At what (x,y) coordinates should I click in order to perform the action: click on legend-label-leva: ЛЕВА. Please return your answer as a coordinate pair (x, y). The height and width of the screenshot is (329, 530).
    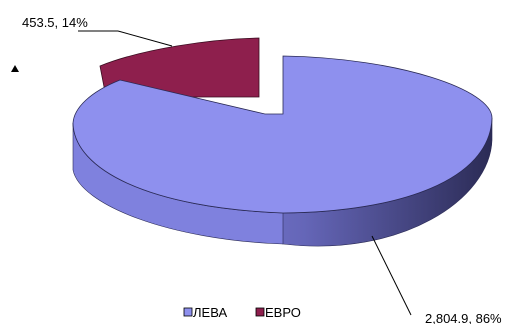
    Looking at the image, I should click on (210, 312).